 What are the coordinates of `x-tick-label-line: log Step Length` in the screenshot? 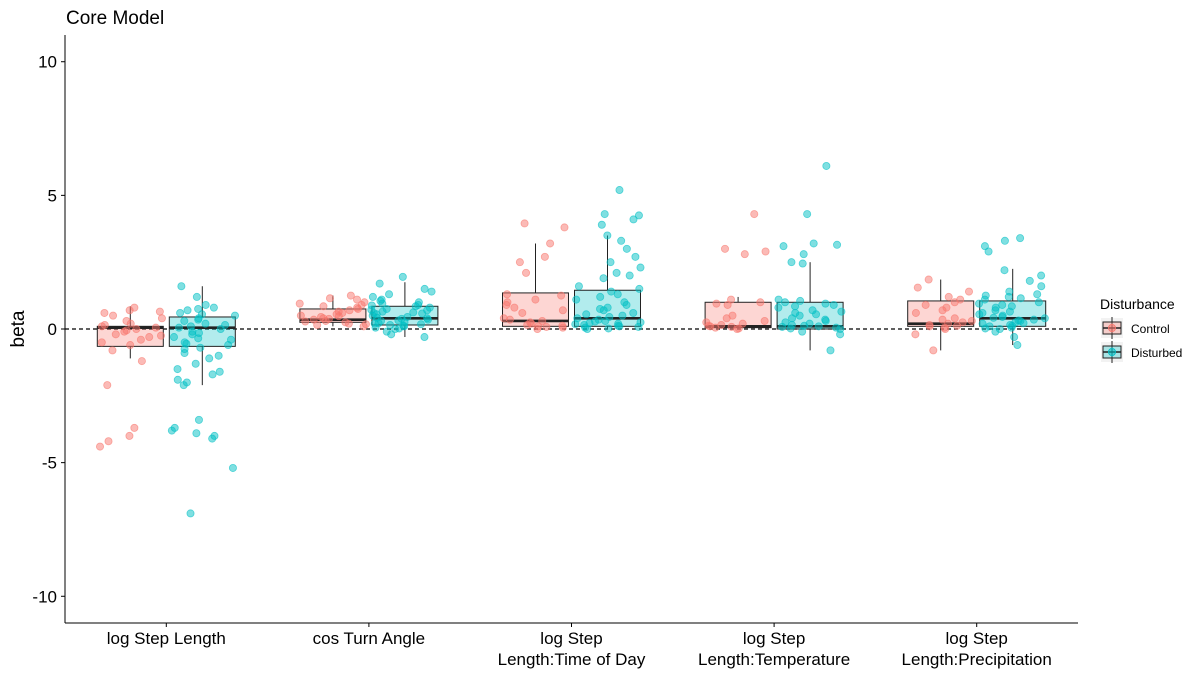 It's located at (166, 638).